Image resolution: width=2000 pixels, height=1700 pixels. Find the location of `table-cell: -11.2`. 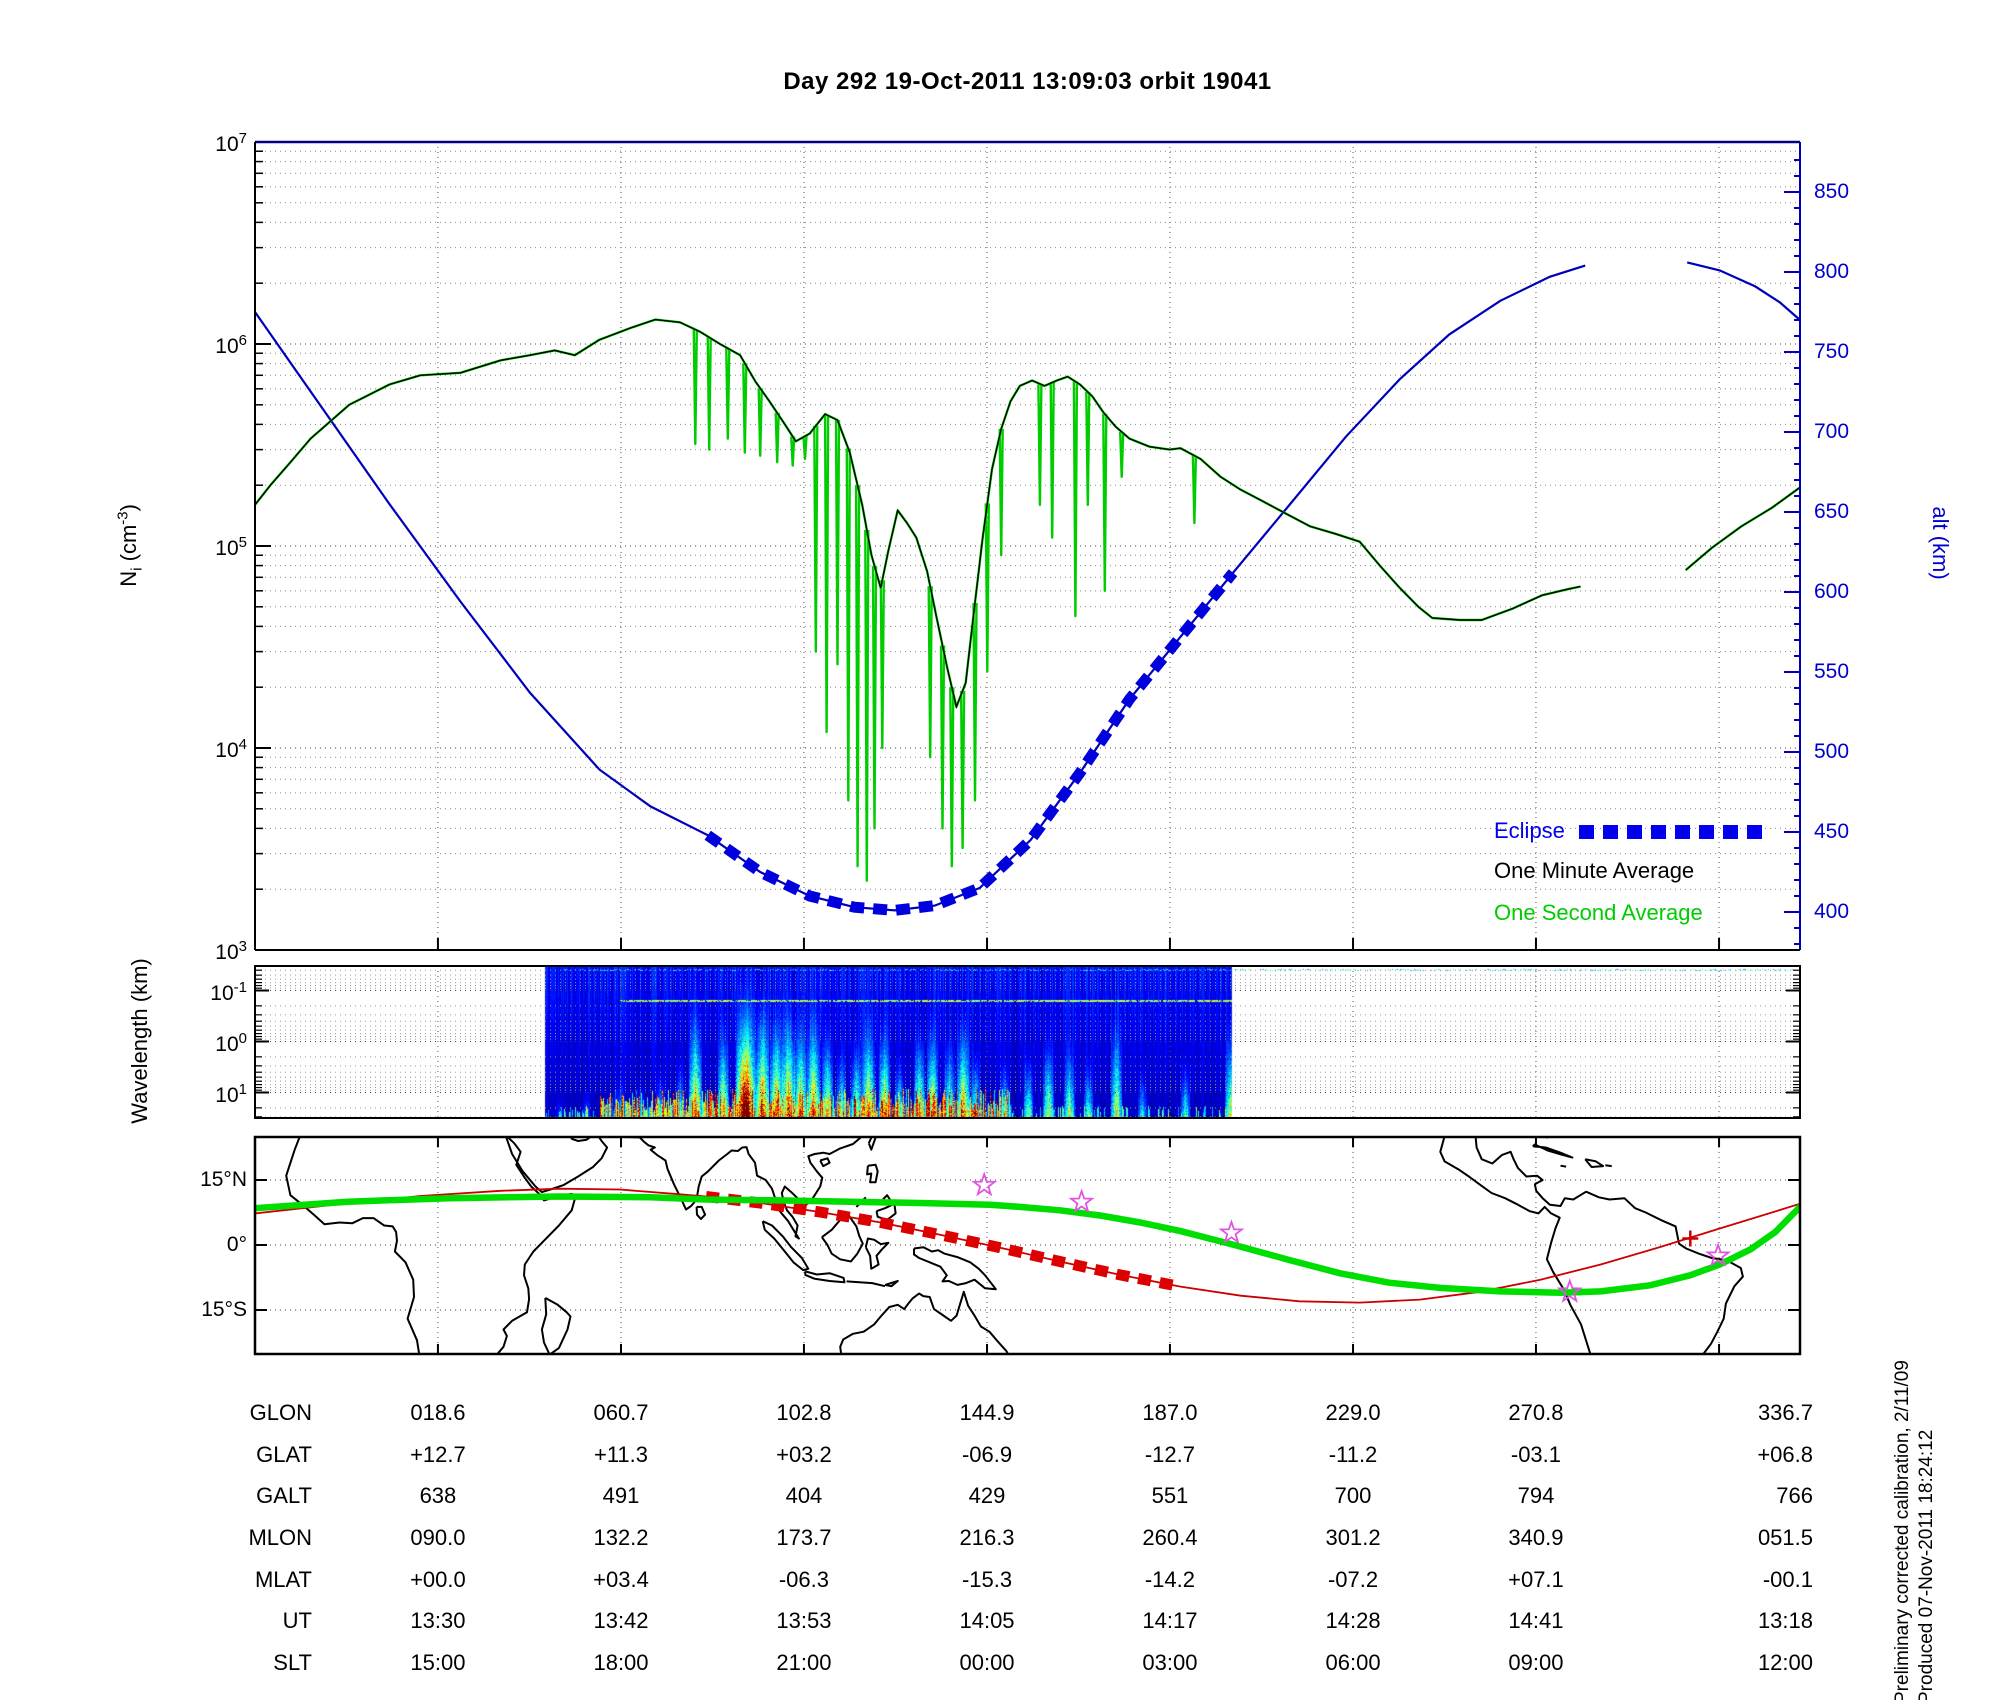

table-cell: -11.2 is located at coordinates (1353, 1454).